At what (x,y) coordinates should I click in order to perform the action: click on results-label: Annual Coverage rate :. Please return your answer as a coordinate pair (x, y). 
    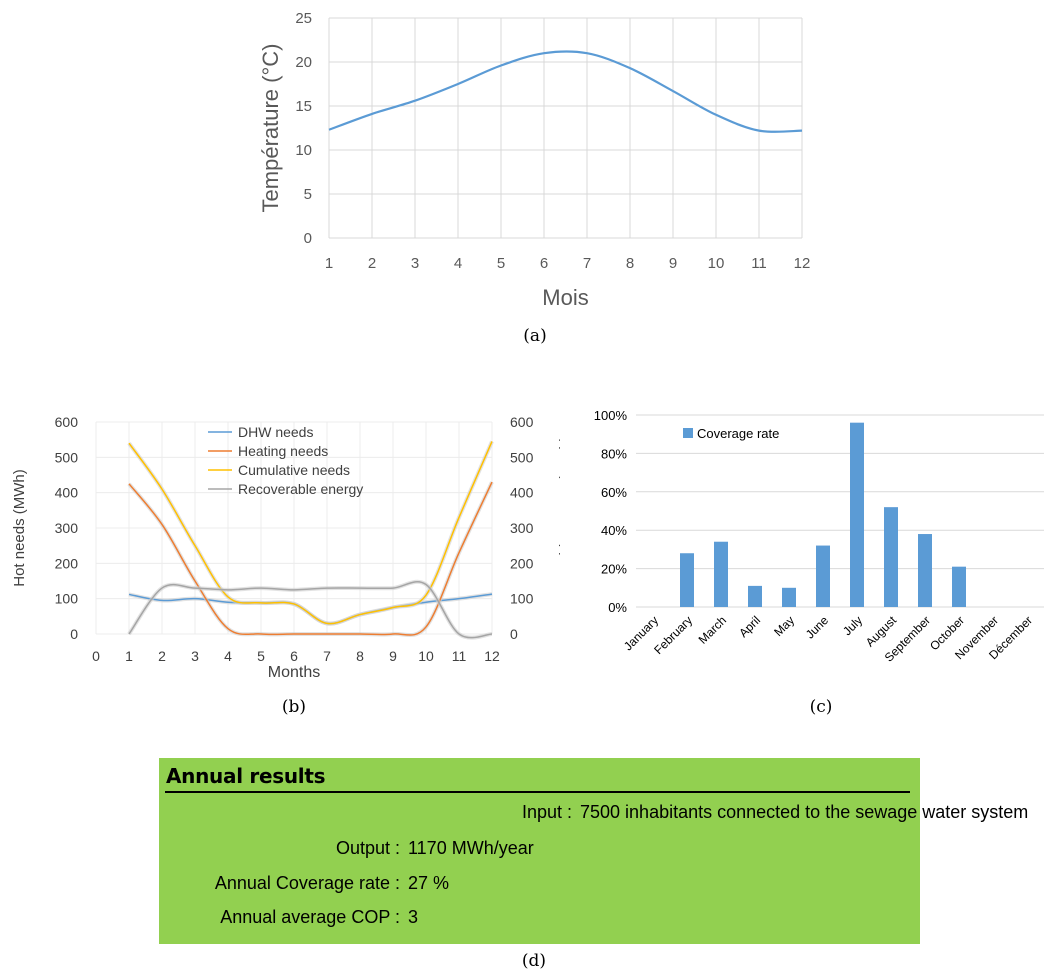
    Looking at the image, I should click on (307, 883).